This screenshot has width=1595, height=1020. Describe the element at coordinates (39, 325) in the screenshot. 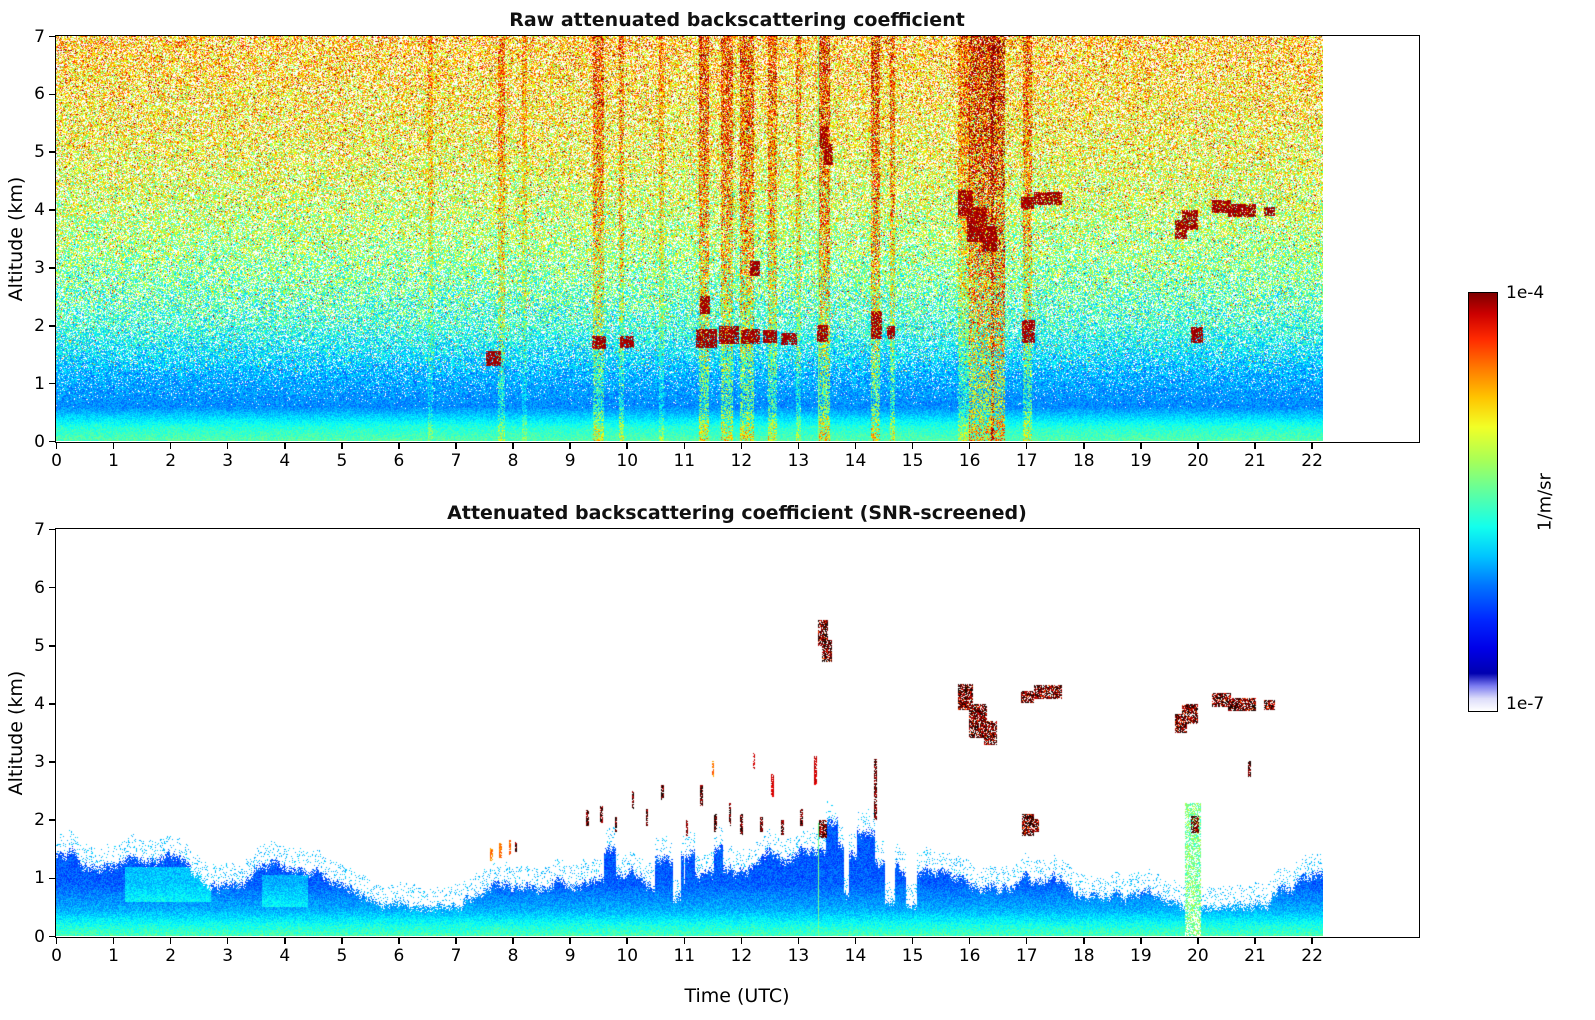

I see `raw-y-tick-label: 2` at that location.